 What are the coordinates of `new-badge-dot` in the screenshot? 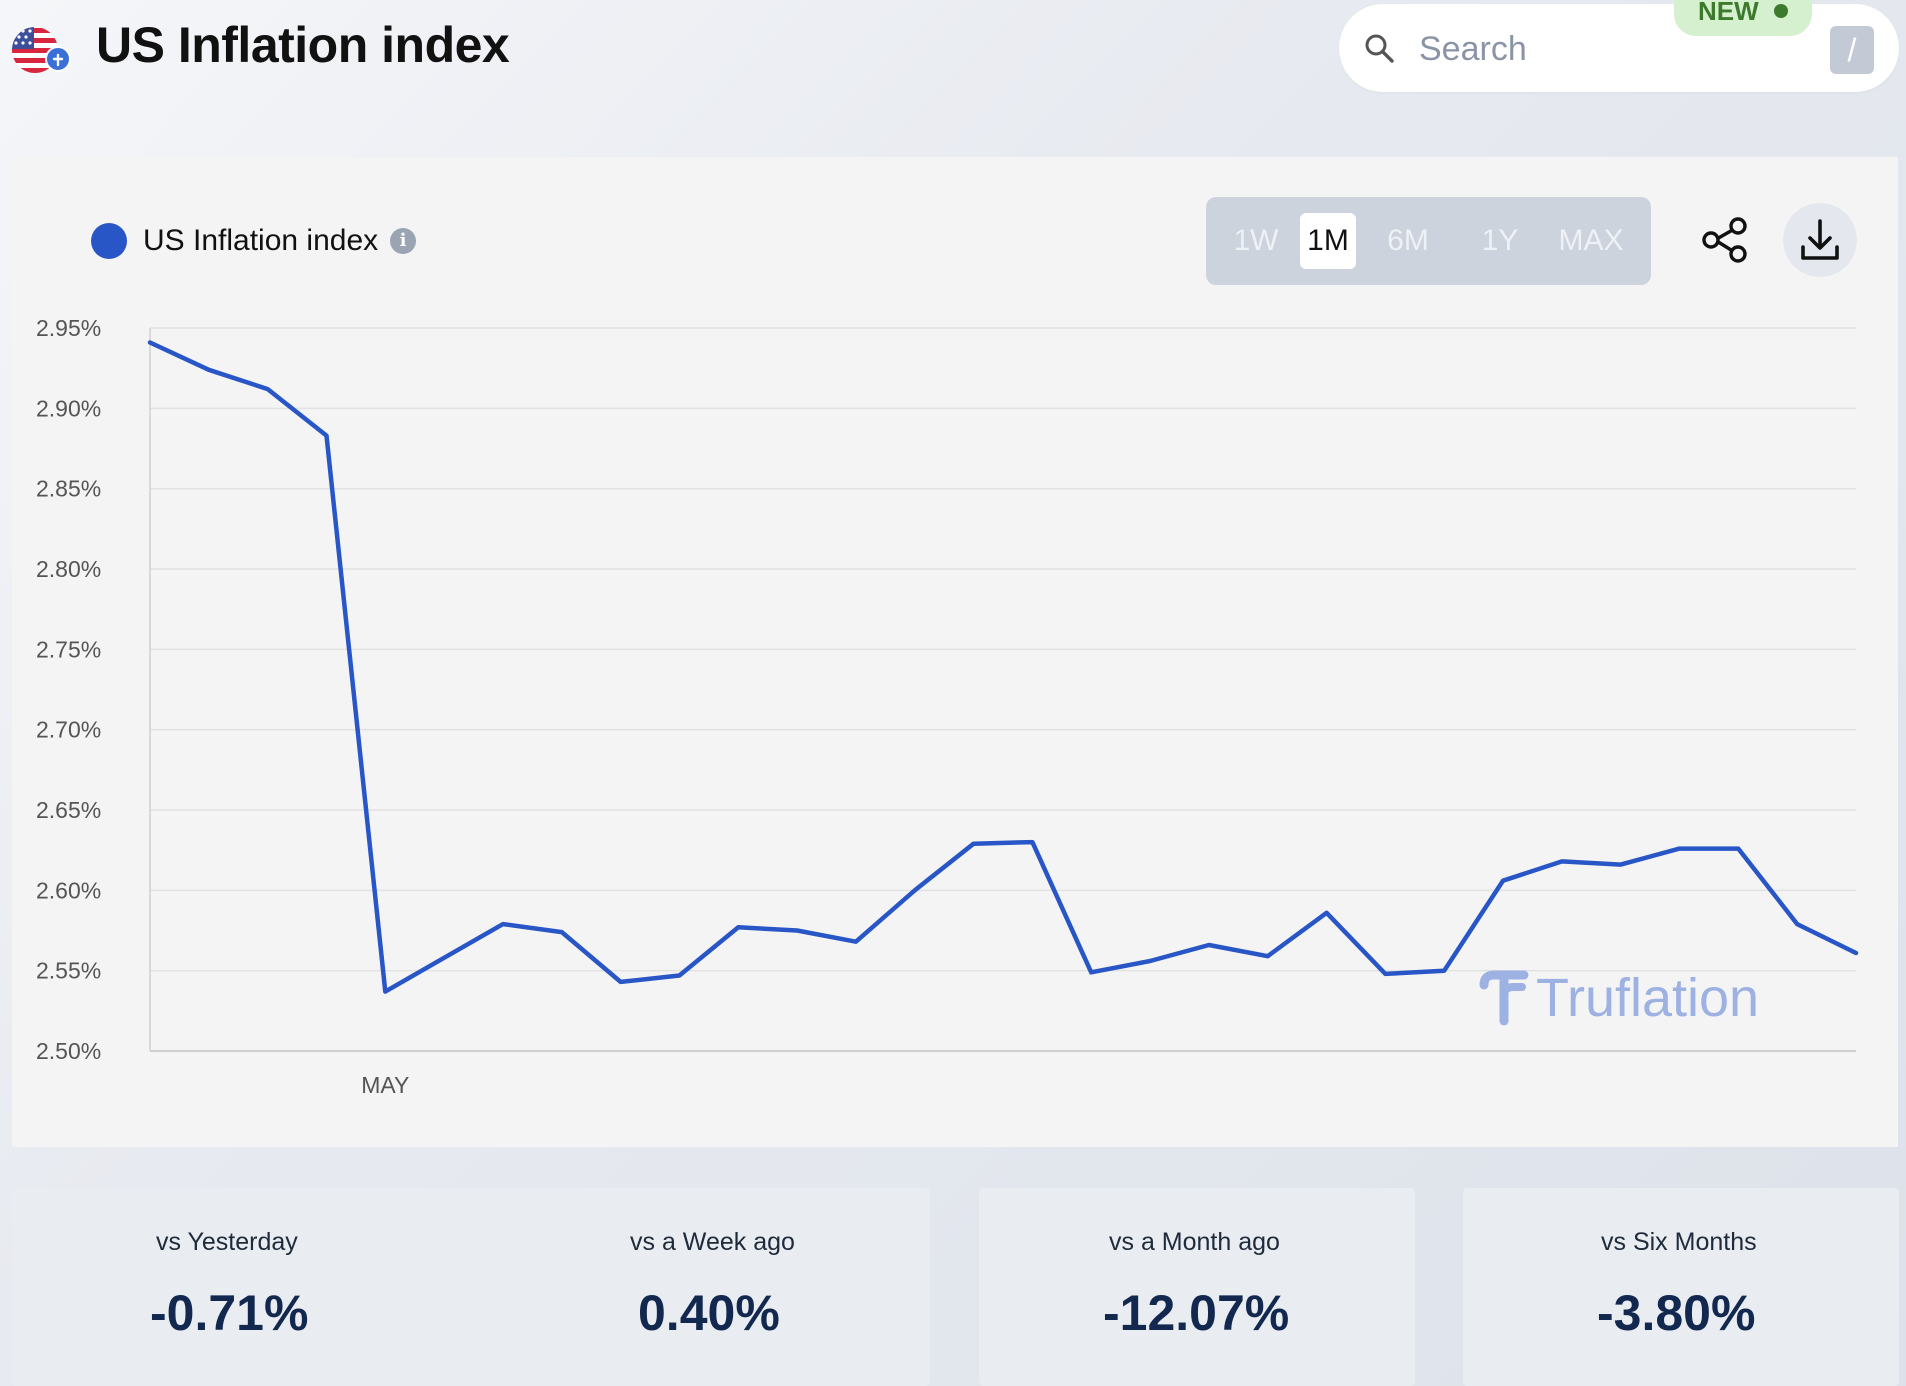 It's located at (1781, 11).